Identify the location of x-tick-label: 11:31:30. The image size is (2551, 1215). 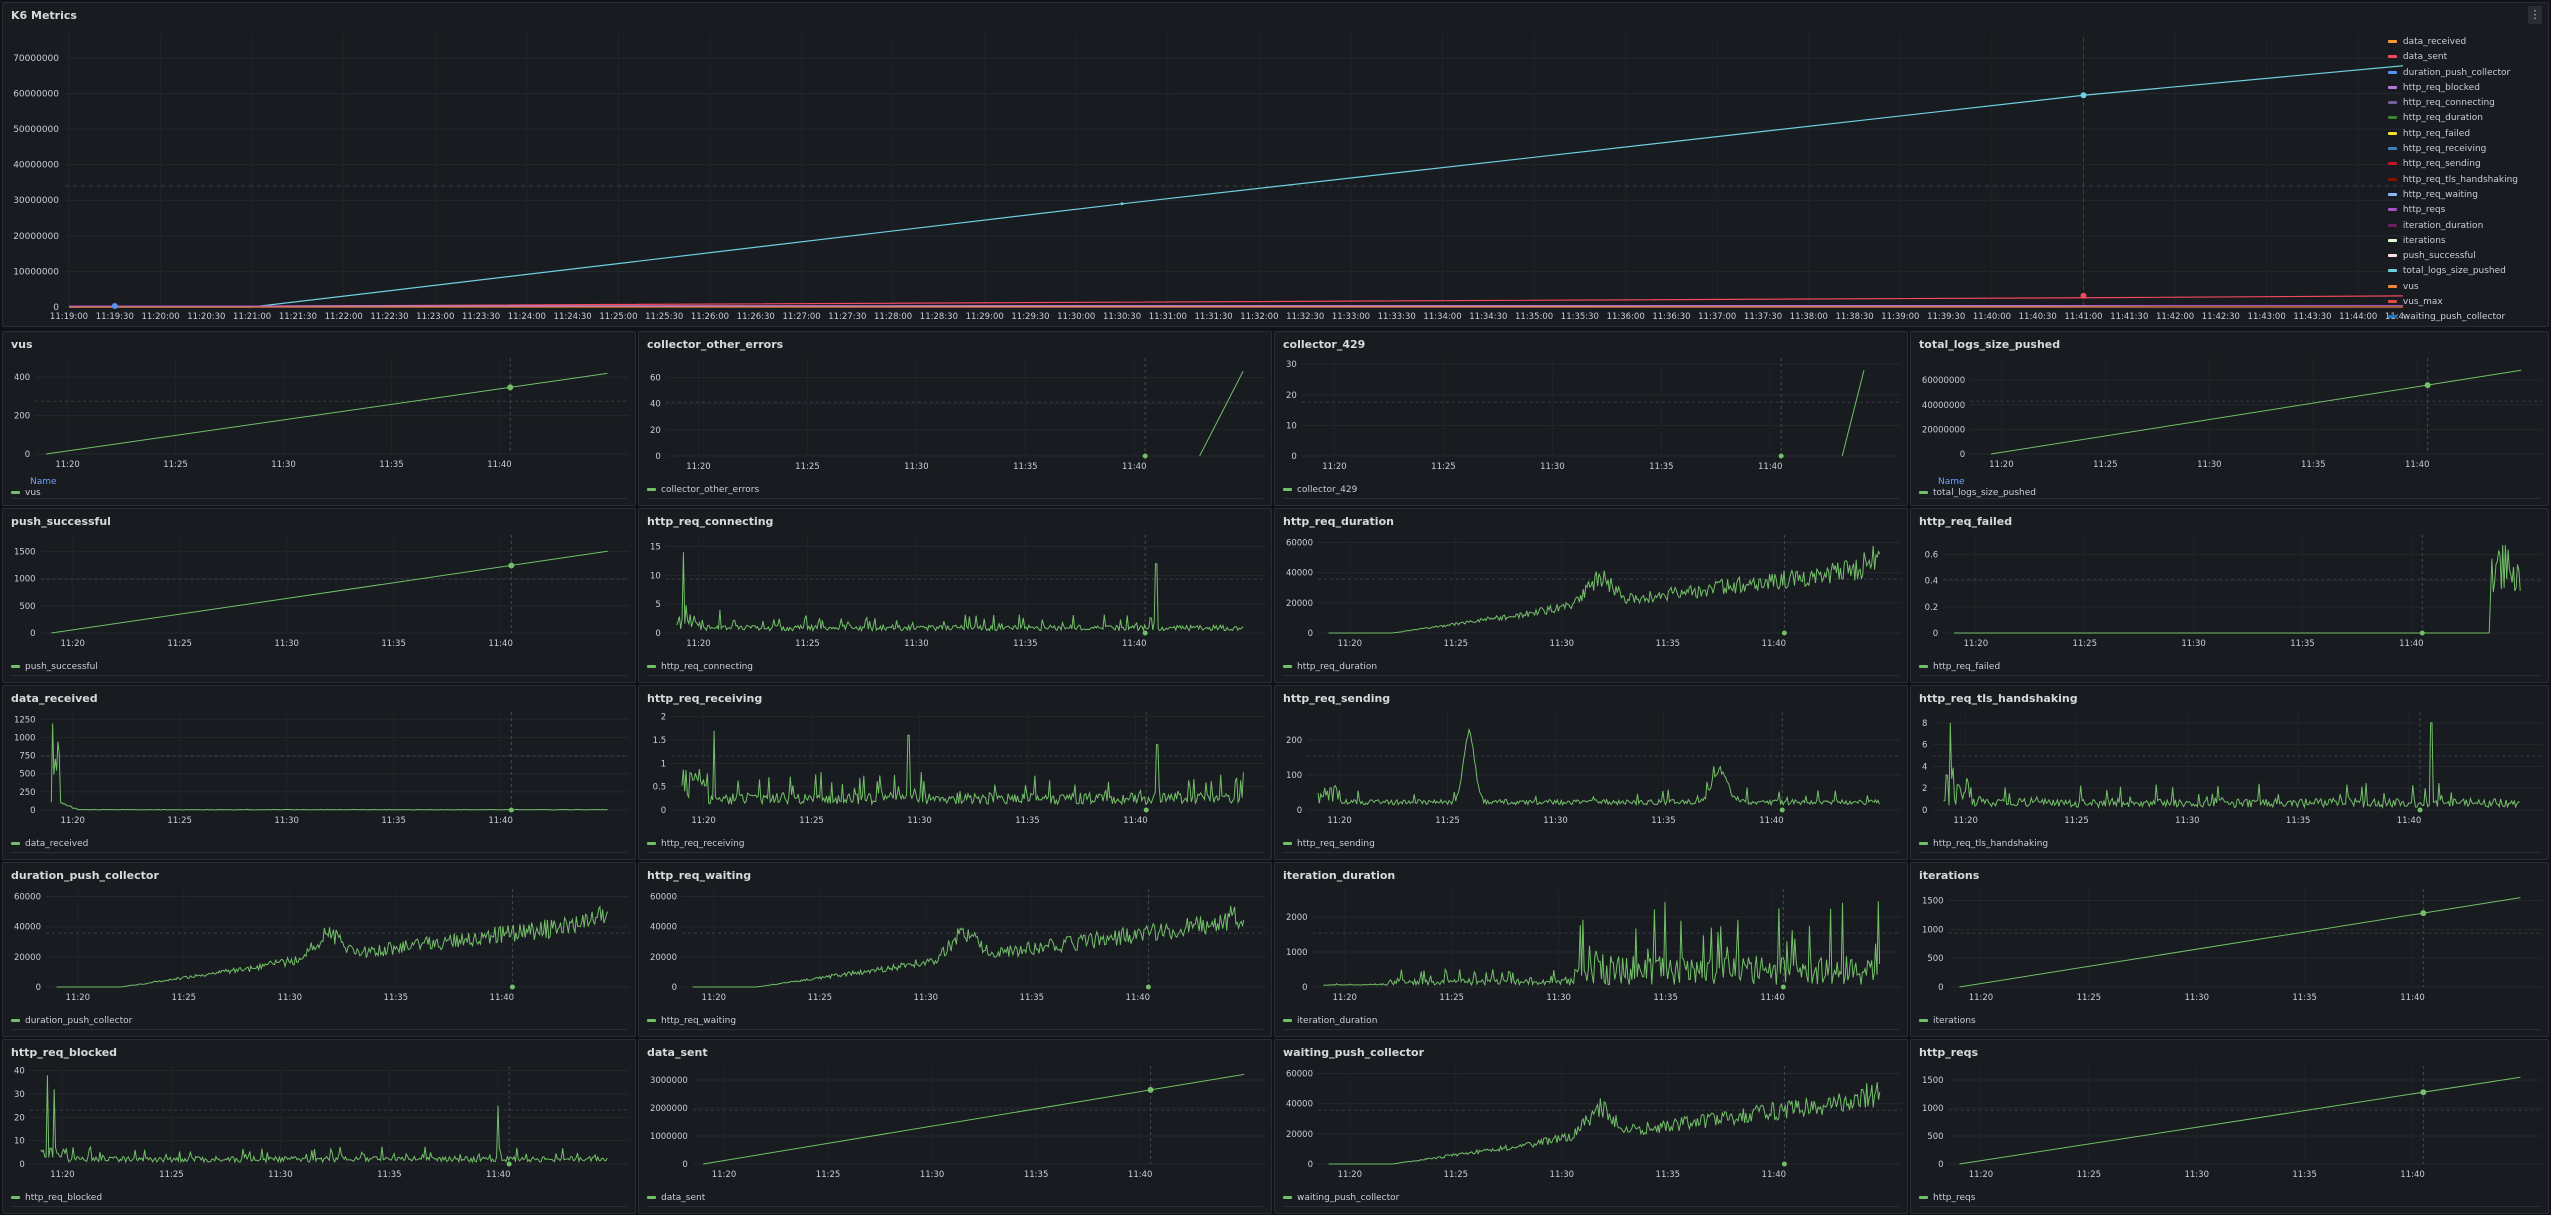
(1214, 317).